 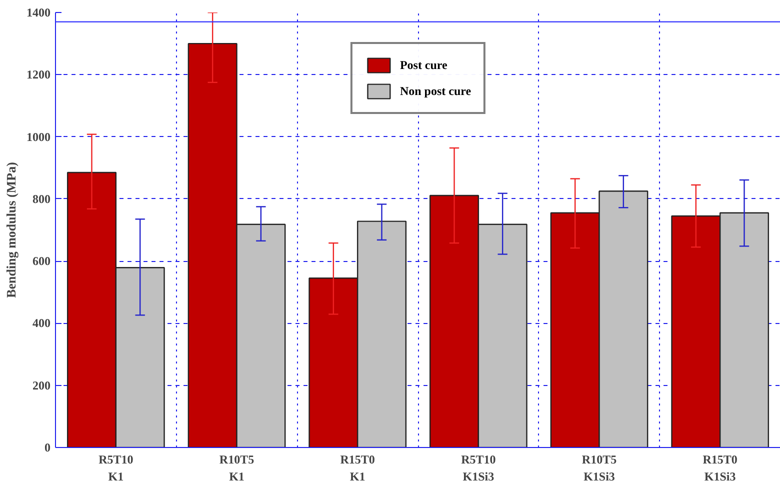 What do you see at coordinates (38, 75) in the screenshot?
I see `y-tick-label: 1200` at bounding box center [38, 75].